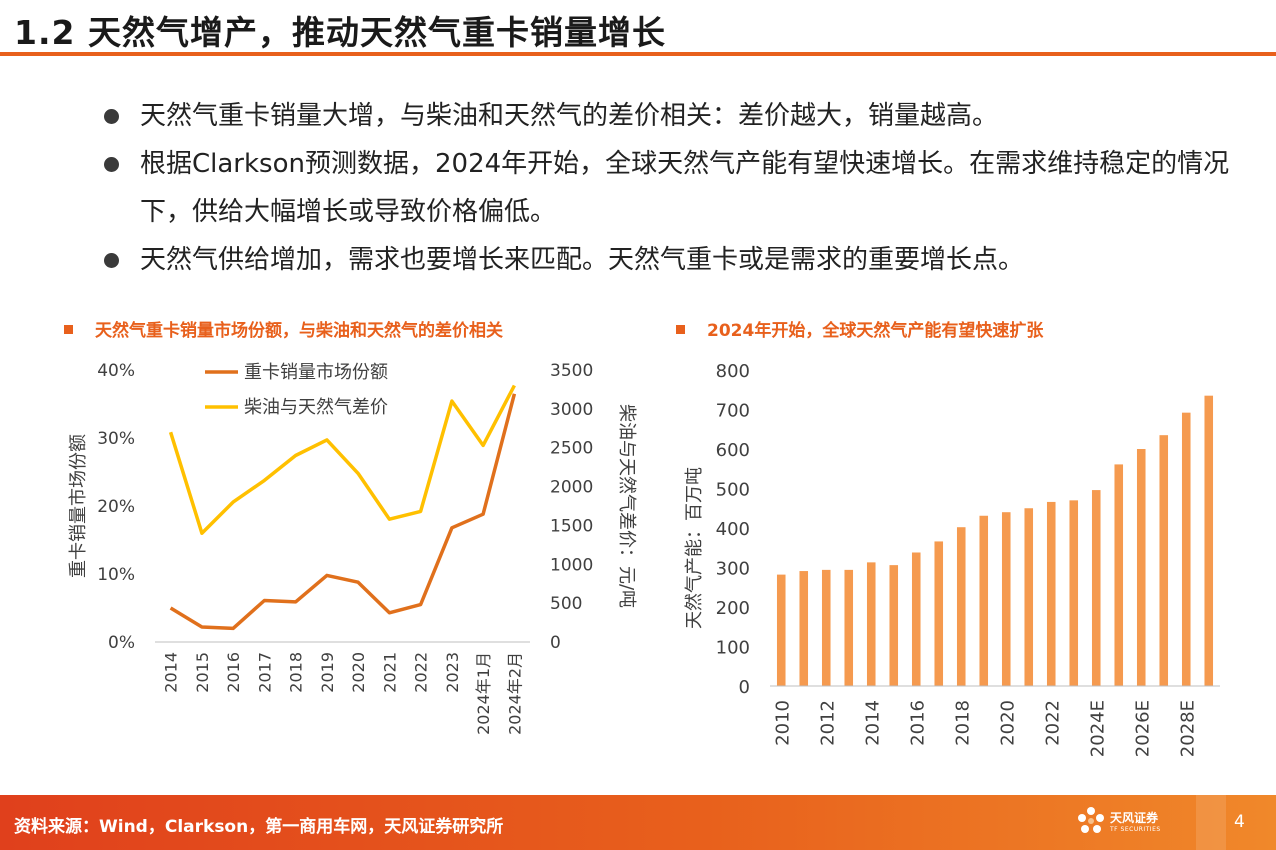 The image size is (1276, 850). I want to click on x-tick-label: 2024年1月, so click(483, 693).